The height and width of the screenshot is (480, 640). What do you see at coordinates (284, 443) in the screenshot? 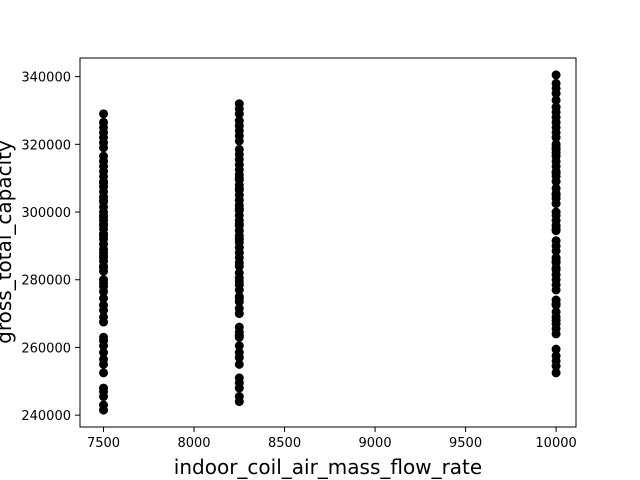
I see `x-tick-label: 8500` at bounding box center [284, 443].